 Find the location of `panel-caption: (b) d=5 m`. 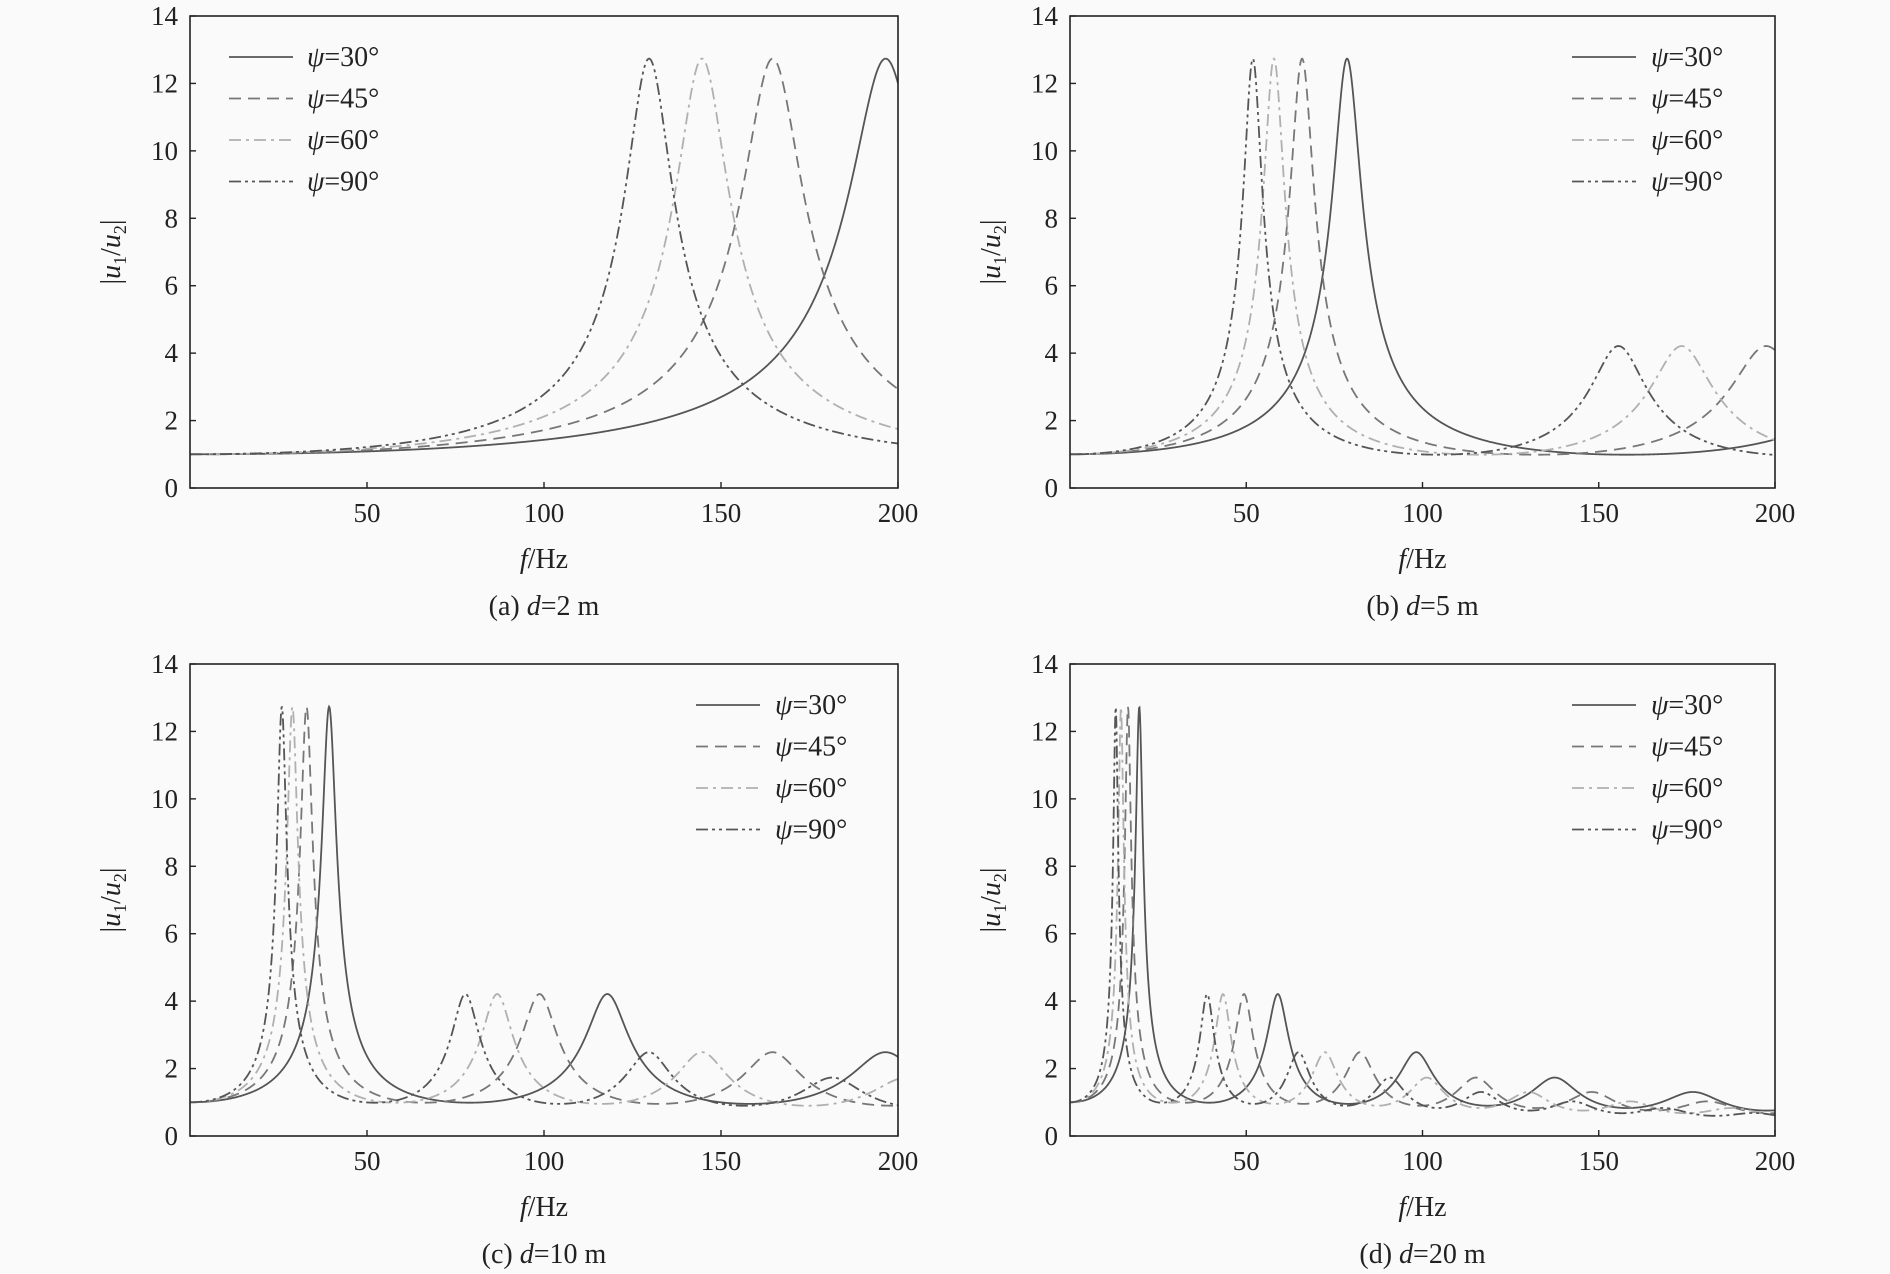

panel-caption: (b) d=5 m is located at coordinates (1422, 606).